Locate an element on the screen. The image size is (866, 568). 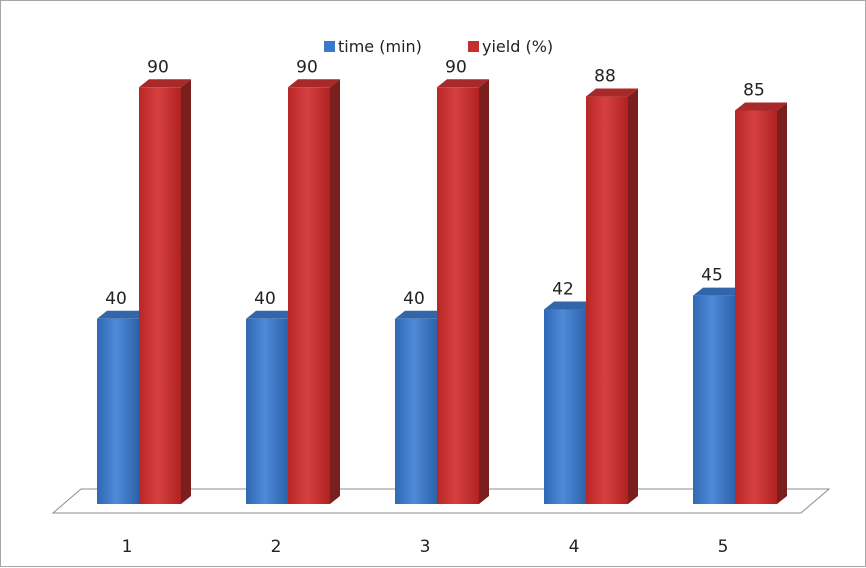
value-label-yield-5: 85 is located at coordinates (754, 90).